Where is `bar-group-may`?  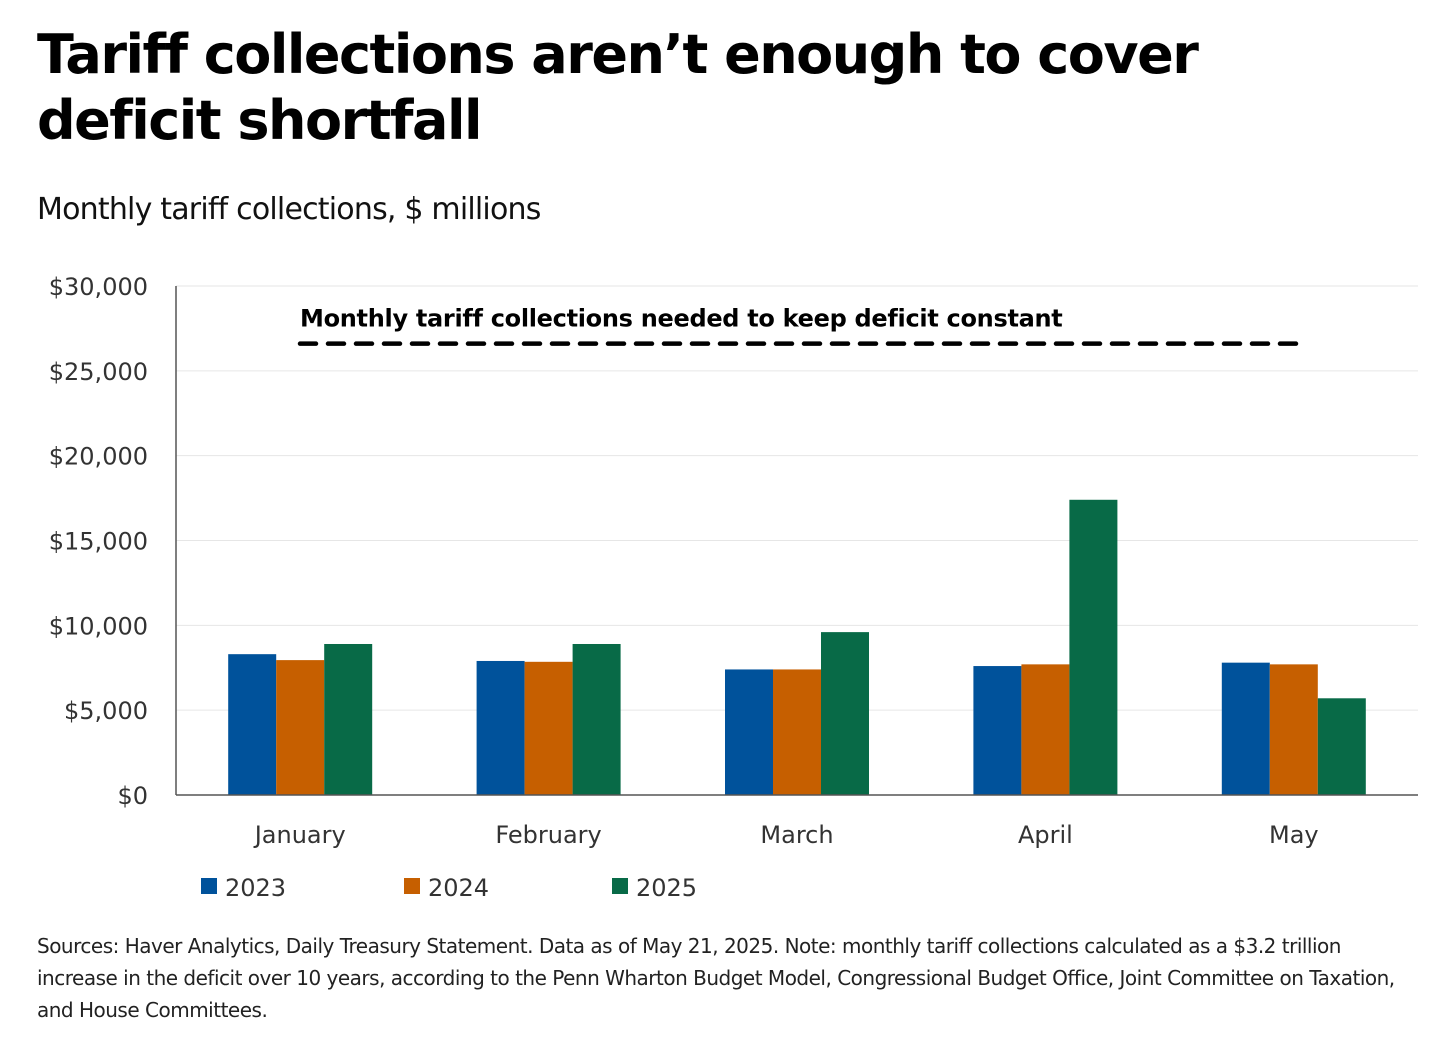
bar-group-may is located at coordinates (1293, 728).